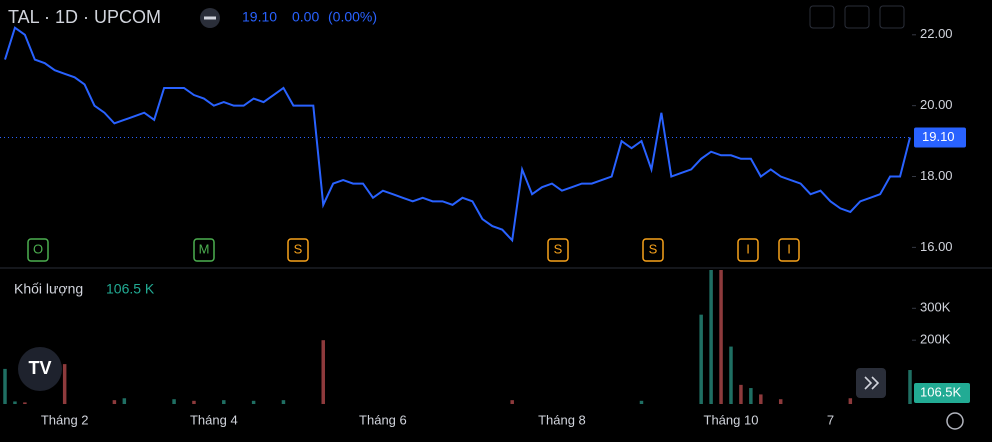 This screenshot has height=442, width=992. I want to click on last-price-label: 19.10, so click(938, 136).